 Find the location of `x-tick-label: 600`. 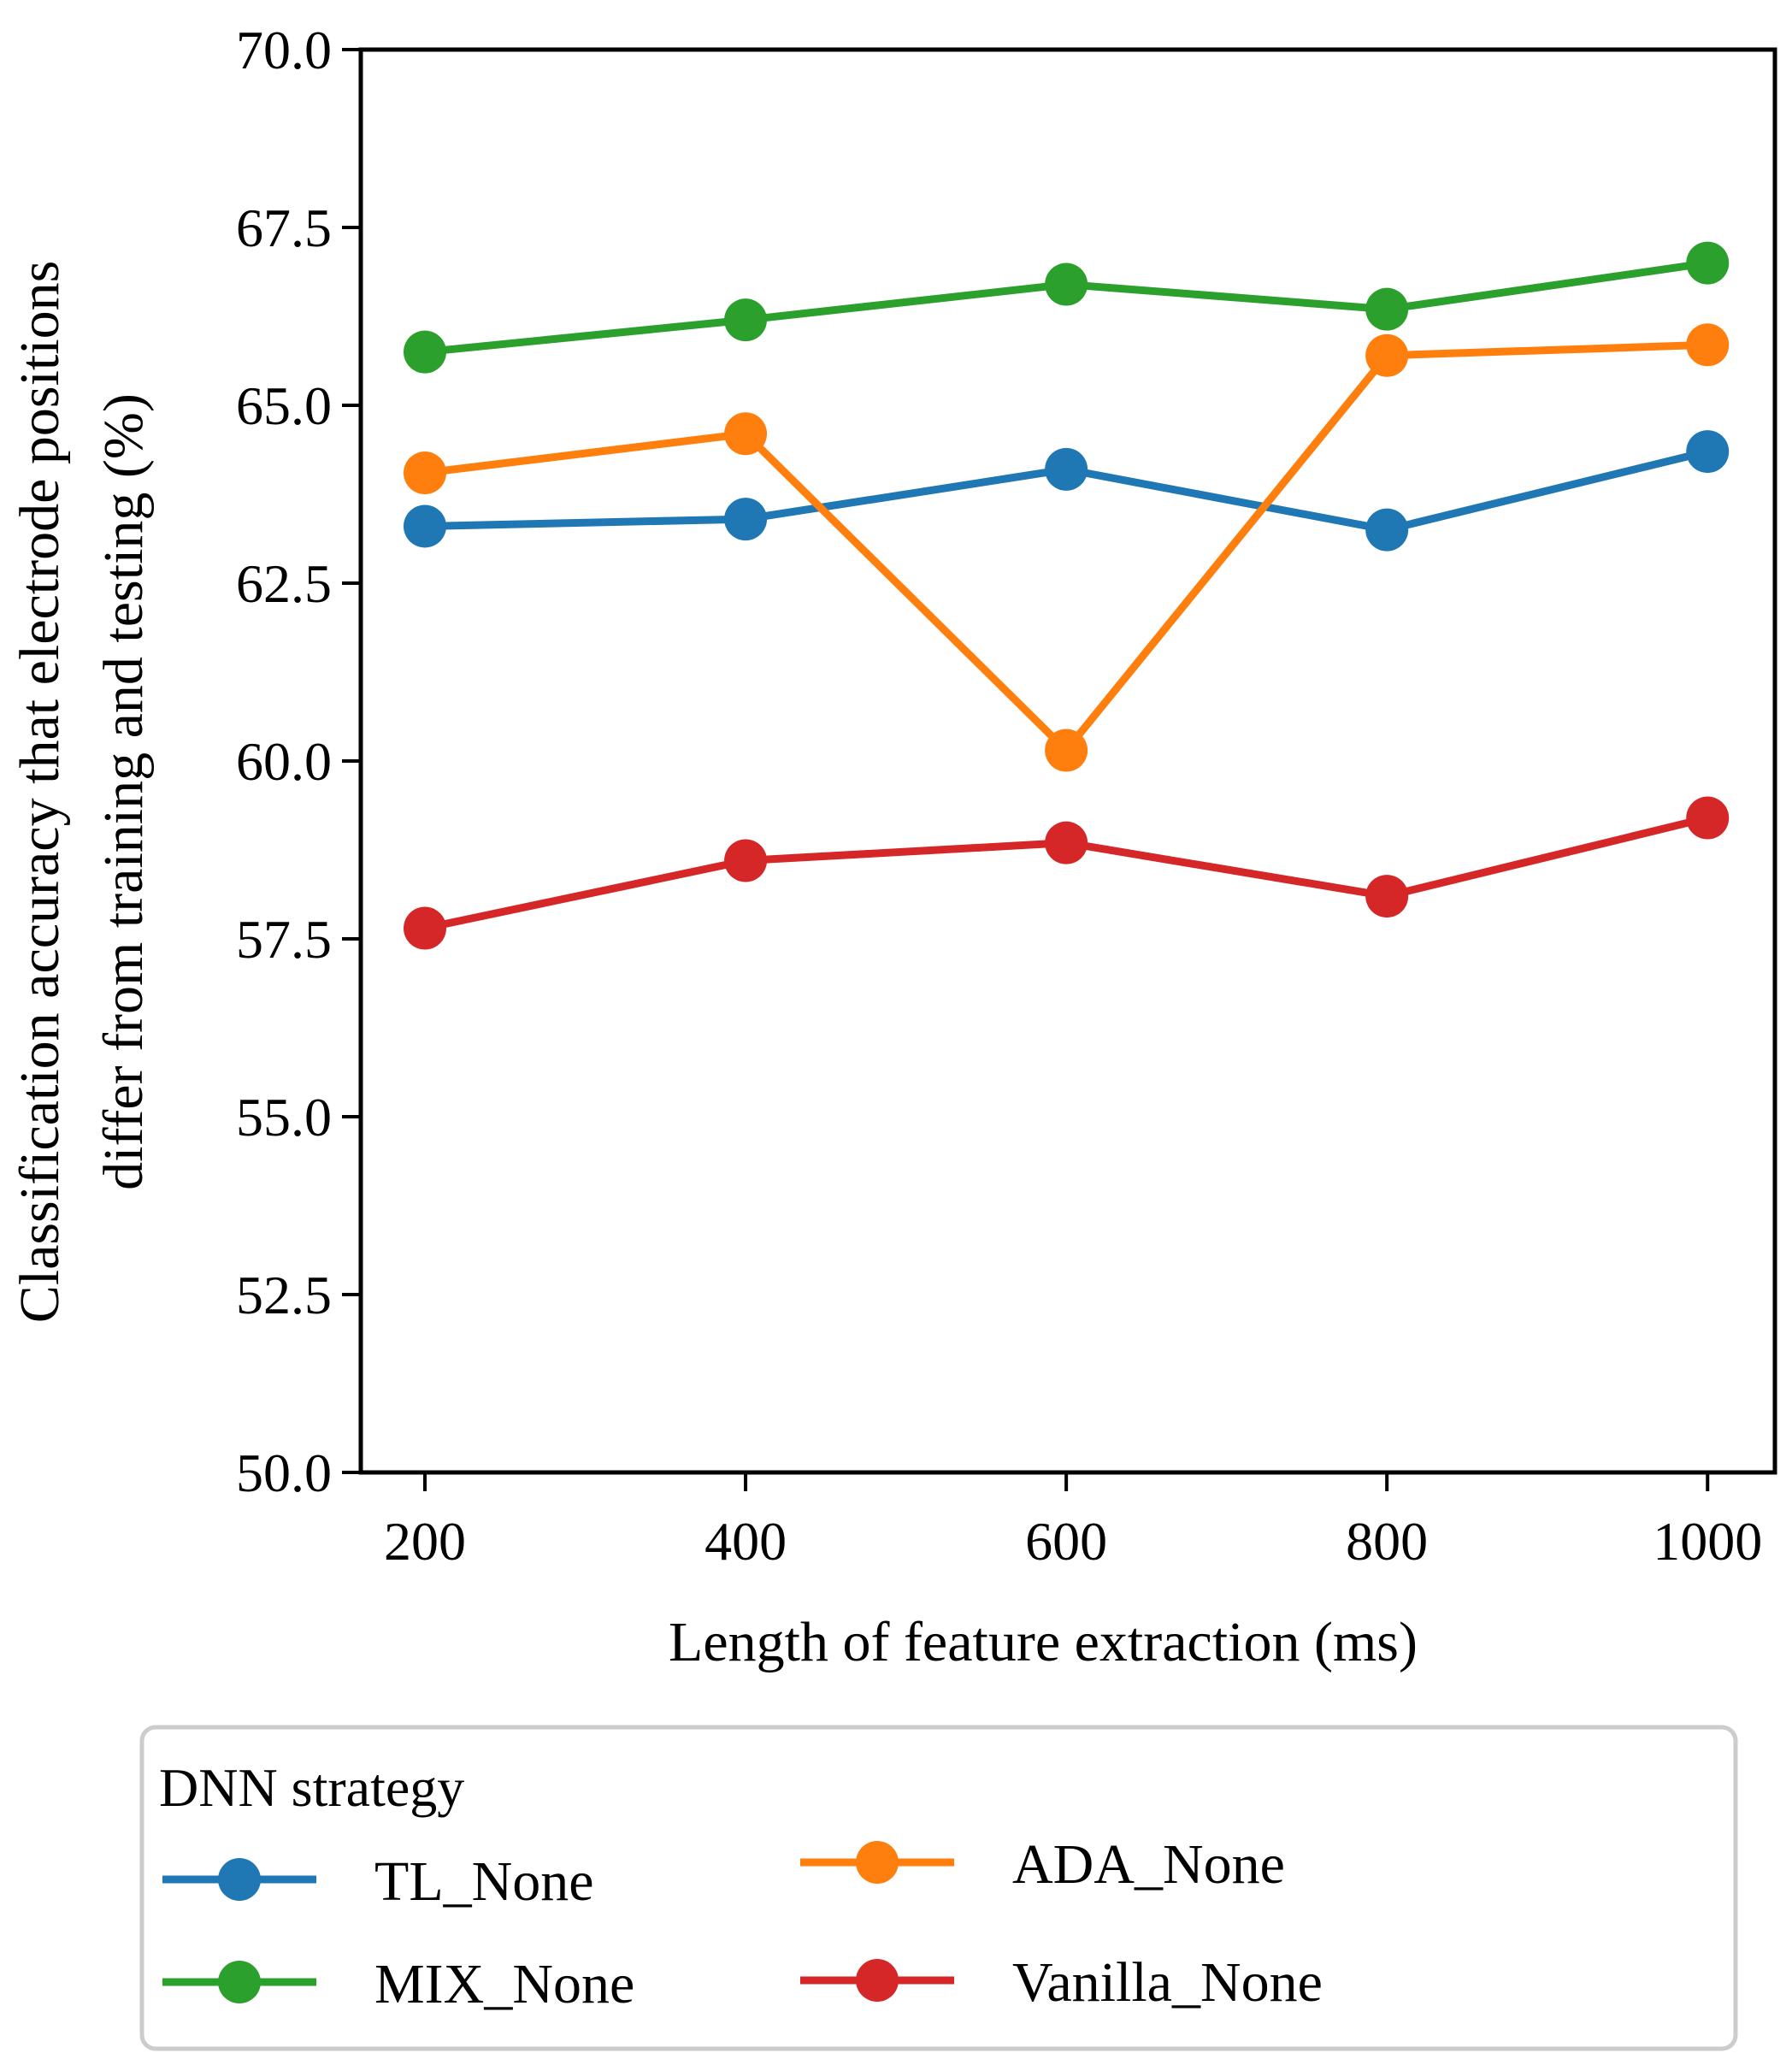

x-tick-label: 600 is located at coordinates (1066, 1541).